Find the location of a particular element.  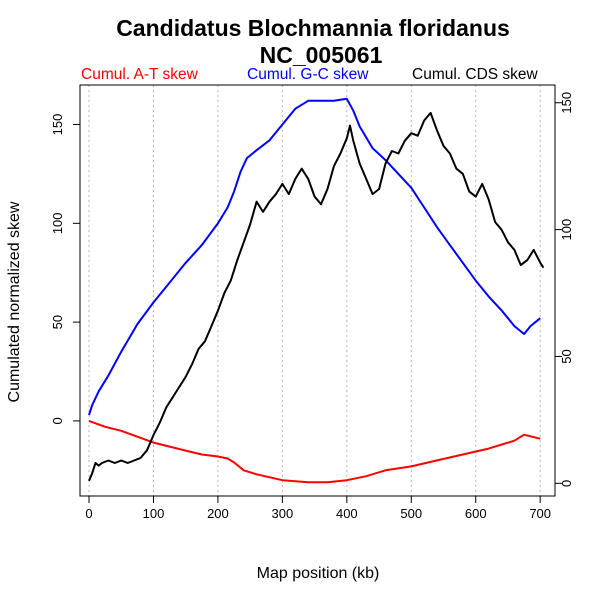

y-axis-right: 0 50 100 150 is located at coordinates (564, 289).